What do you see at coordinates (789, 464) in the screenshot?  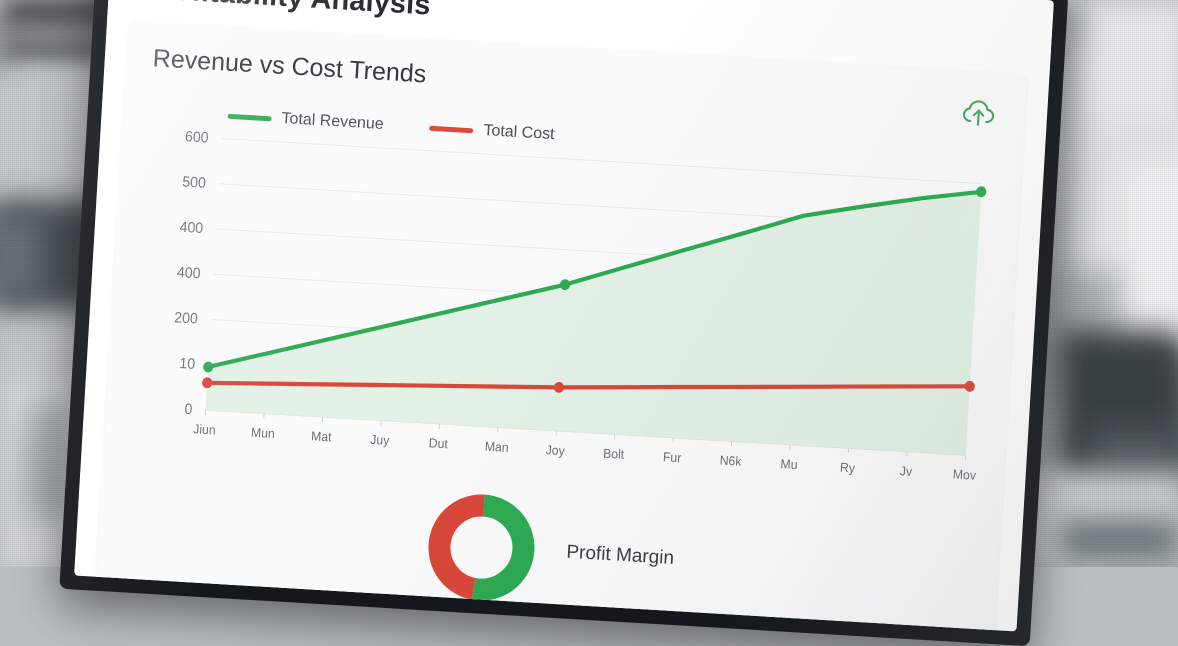 I see `x-axis-tick: Mu` at bounding box center [789, 464].